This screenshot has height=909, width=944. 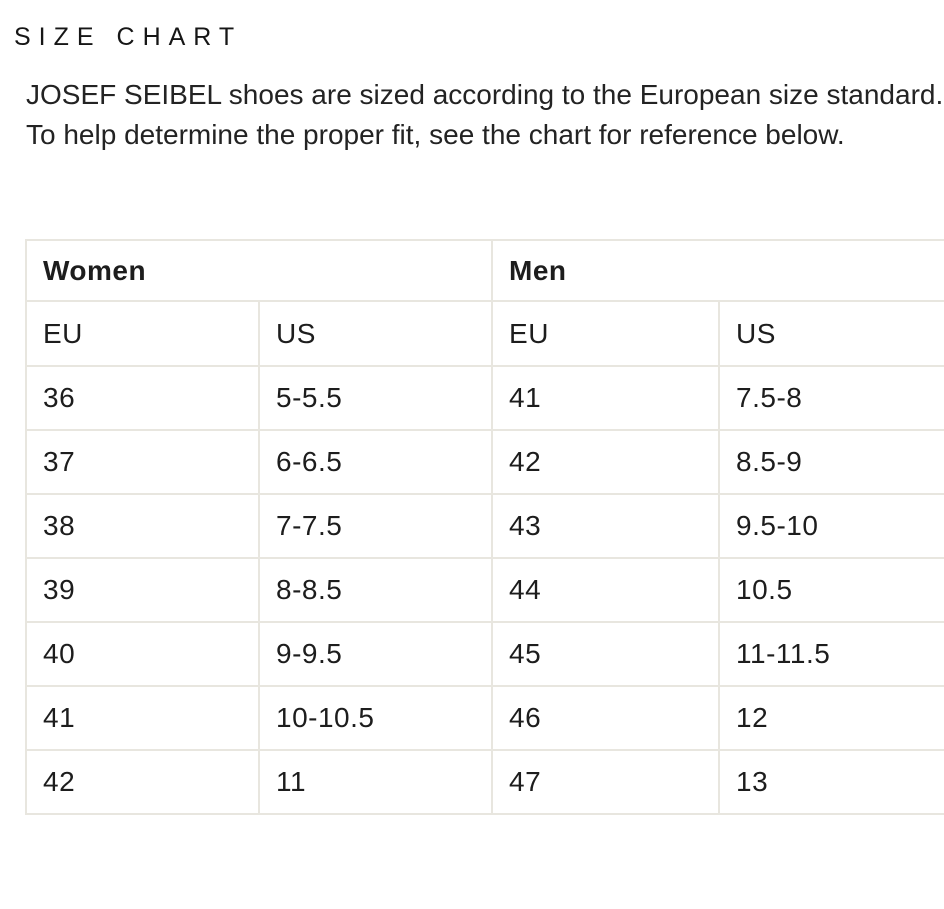 What do you see at coordinates (606, 782) in the screenshot?
I see `size-cell: 47` at bounding box center [606, 782].